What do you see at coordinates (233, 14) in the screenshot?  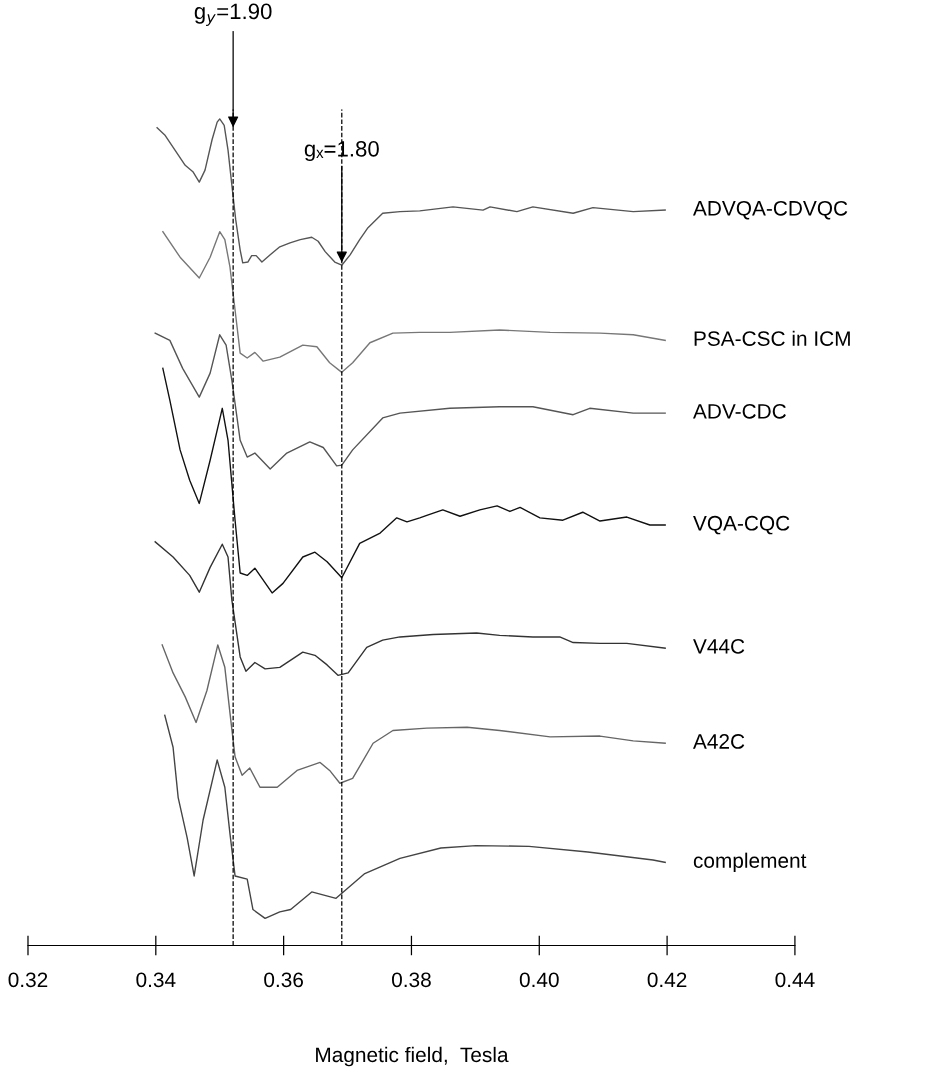 I see `annotation: g$_{y}$=1.90` at bounding box center [233, 14].